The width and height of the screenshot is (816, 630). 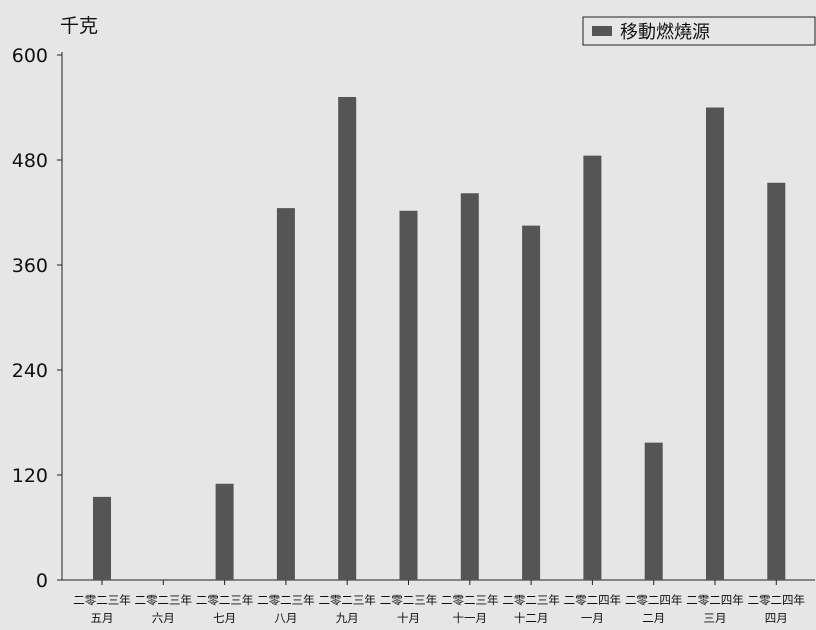 What do you see at coordinates (715, 618) in the screenshot?
I see `x-tick-label-month: 三月` at bounding box center [715, 618].